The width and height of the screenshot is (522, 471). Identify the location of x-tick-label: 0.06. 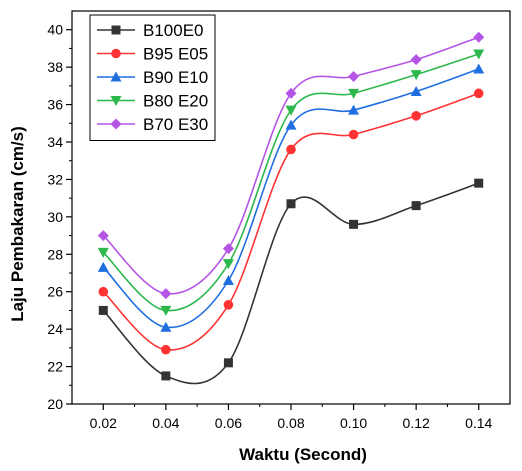
(228, 423).